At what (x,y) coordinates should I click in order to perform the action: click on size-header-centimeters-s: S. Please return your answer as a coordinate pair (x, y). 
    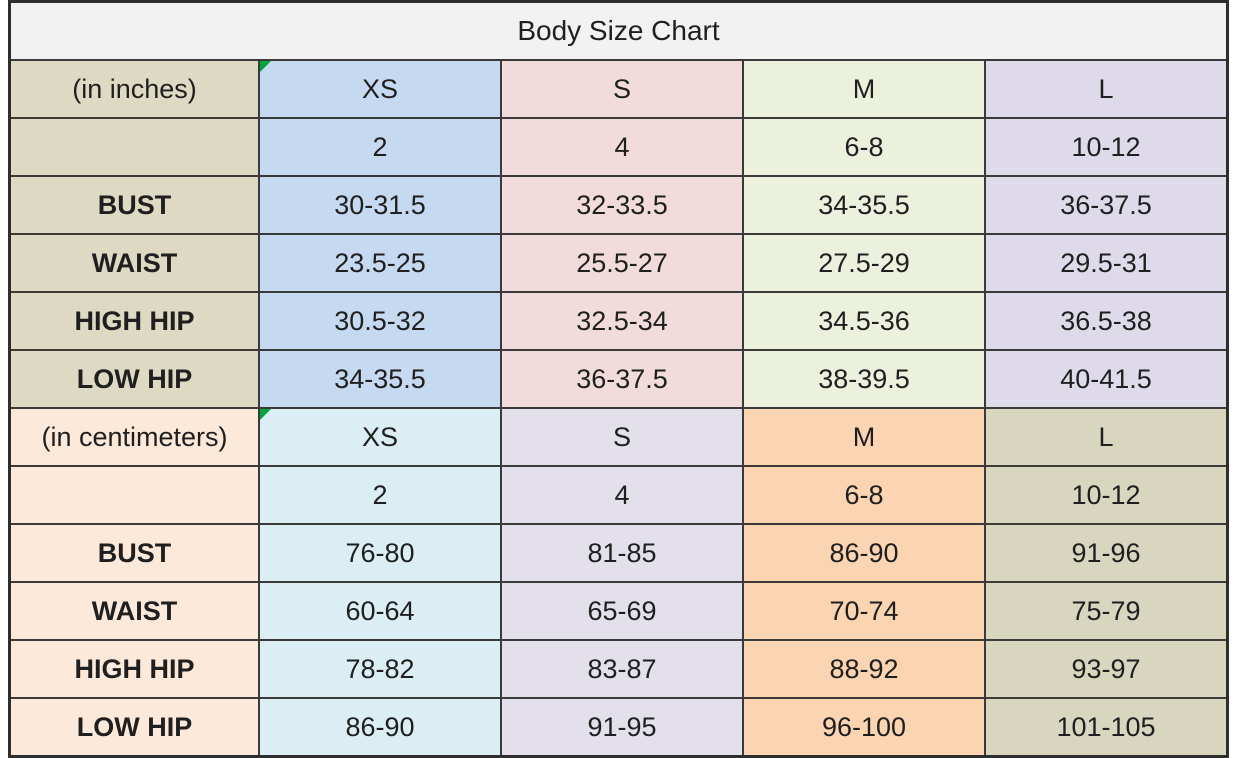
    Looking at the image, I should click on (622, 437).